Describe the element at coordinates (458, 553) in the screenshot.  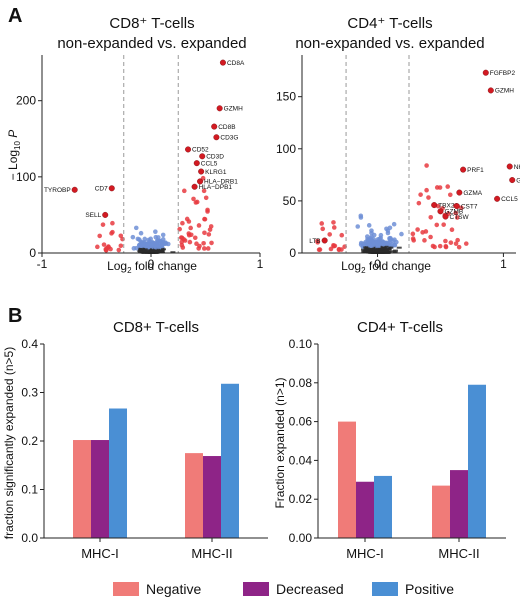
I see `category-label: MHC-II` at that location.